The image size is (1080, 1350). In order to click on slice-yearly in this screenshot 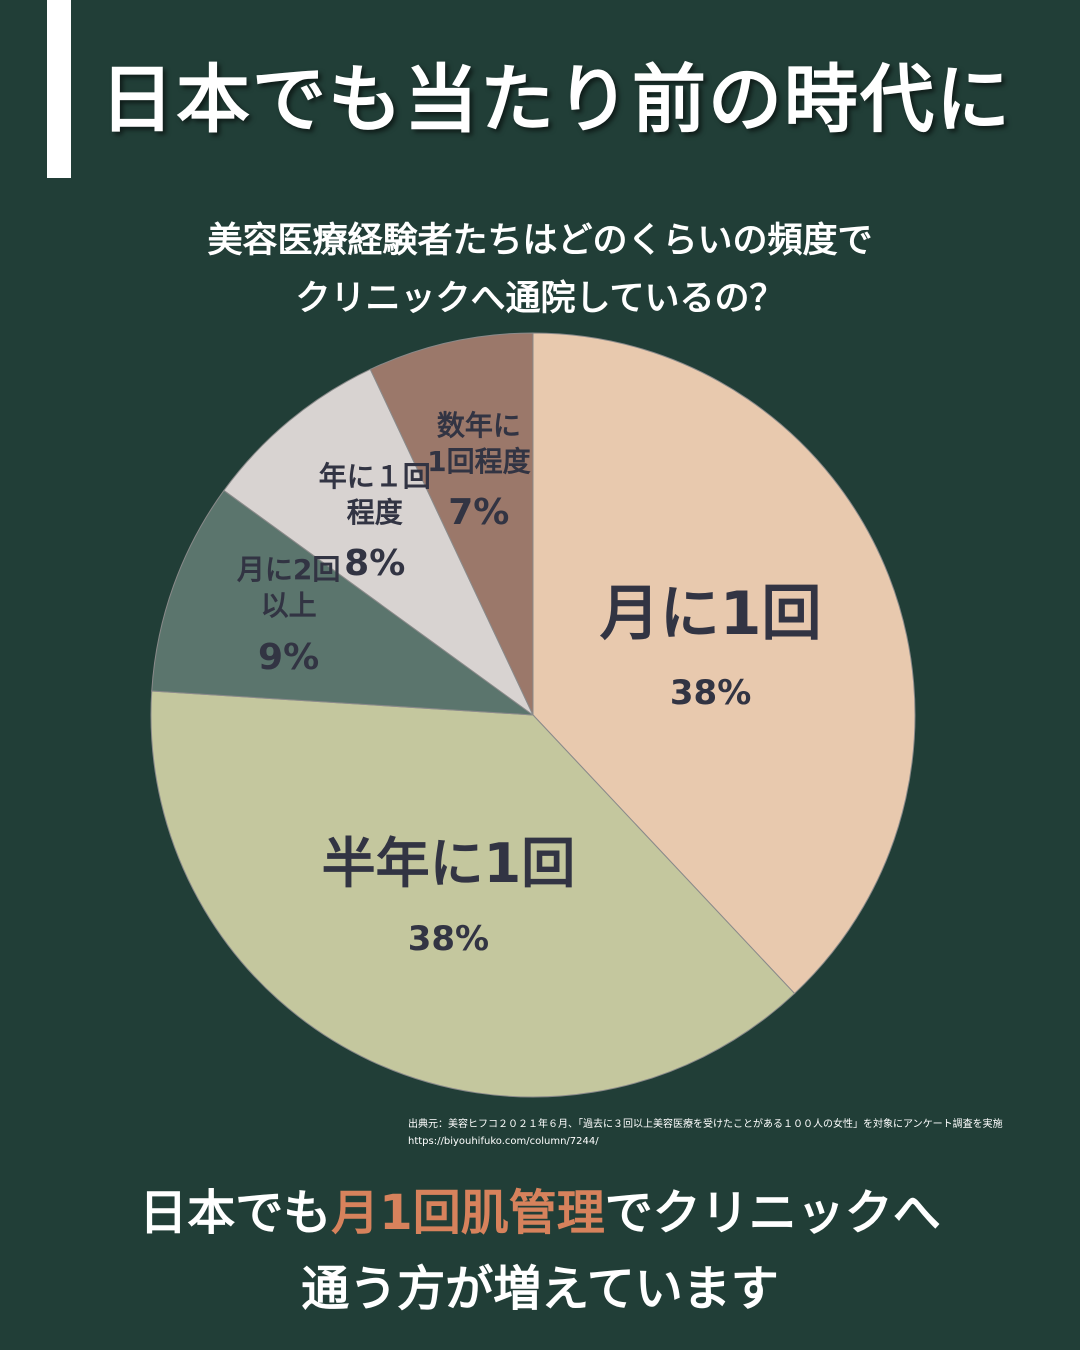, I will do `click(378, 542)`.